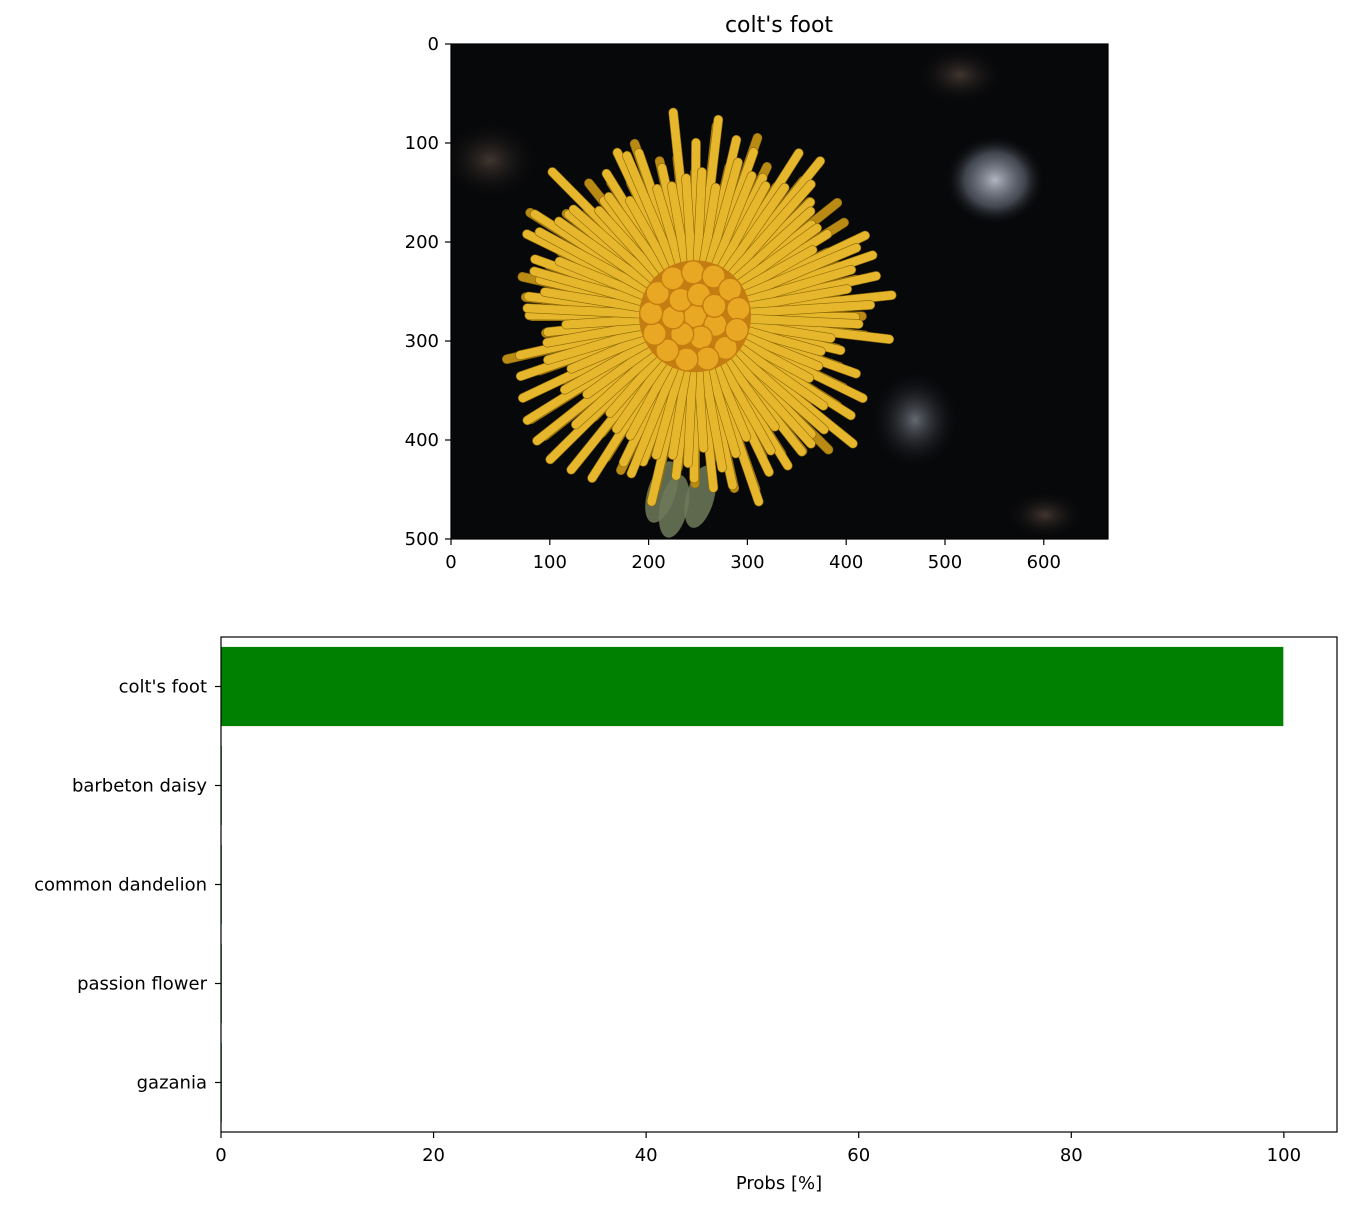 The width and height of the screenshot is (1355, 1206). What do you see at coordinates (428, 292) in the screenshot?
I see `image-y-axis: 0 100 200 300 400 500` at bounding box center [428, 292].